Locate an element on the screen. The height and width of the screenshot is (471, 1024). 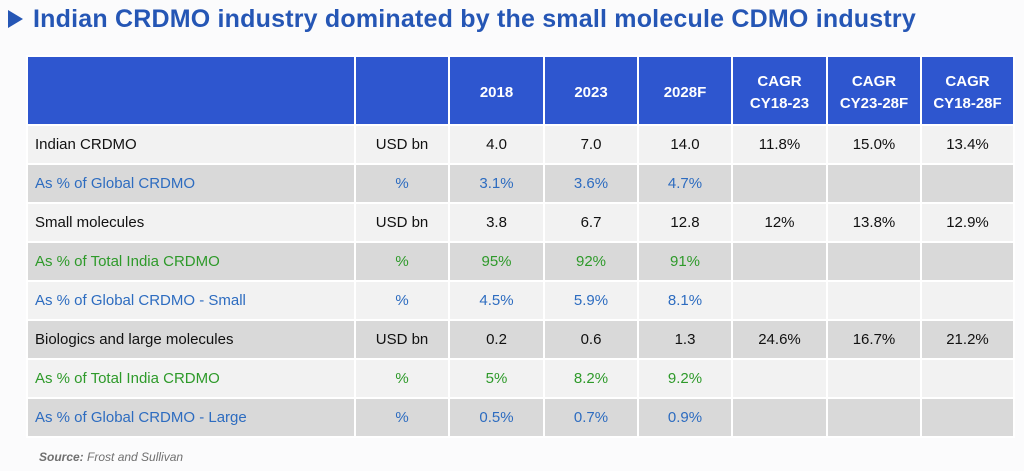
table-row: As % of Global CRDMO% 3.1% 3.6% 4.7% is located at coordinates (520, 183).